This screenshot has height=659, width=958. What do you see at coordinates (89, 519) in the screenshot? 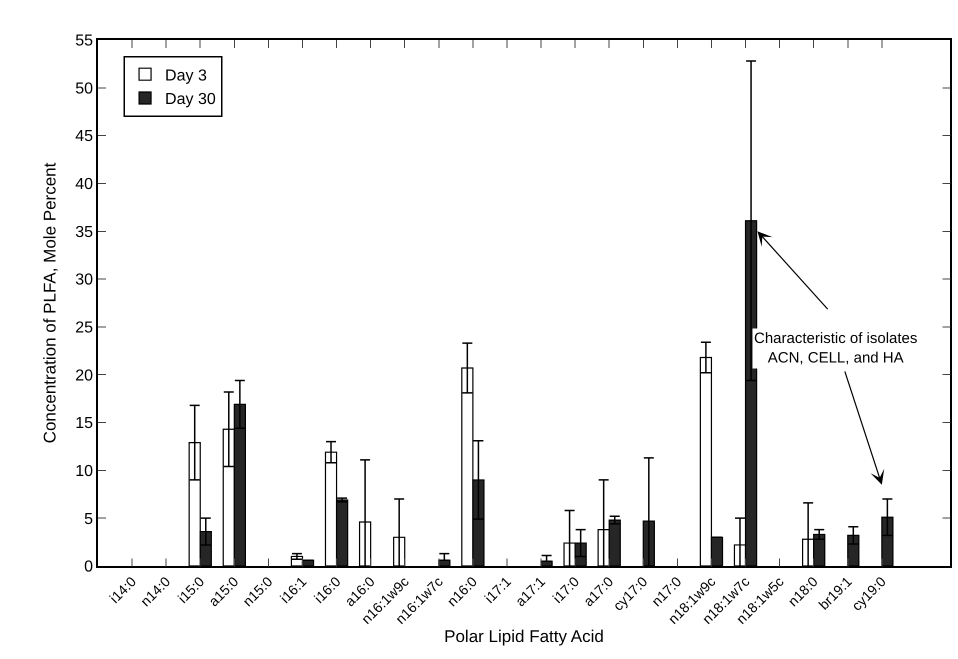
I see `y-tick-label: 5` at bounding box center [89, 519].